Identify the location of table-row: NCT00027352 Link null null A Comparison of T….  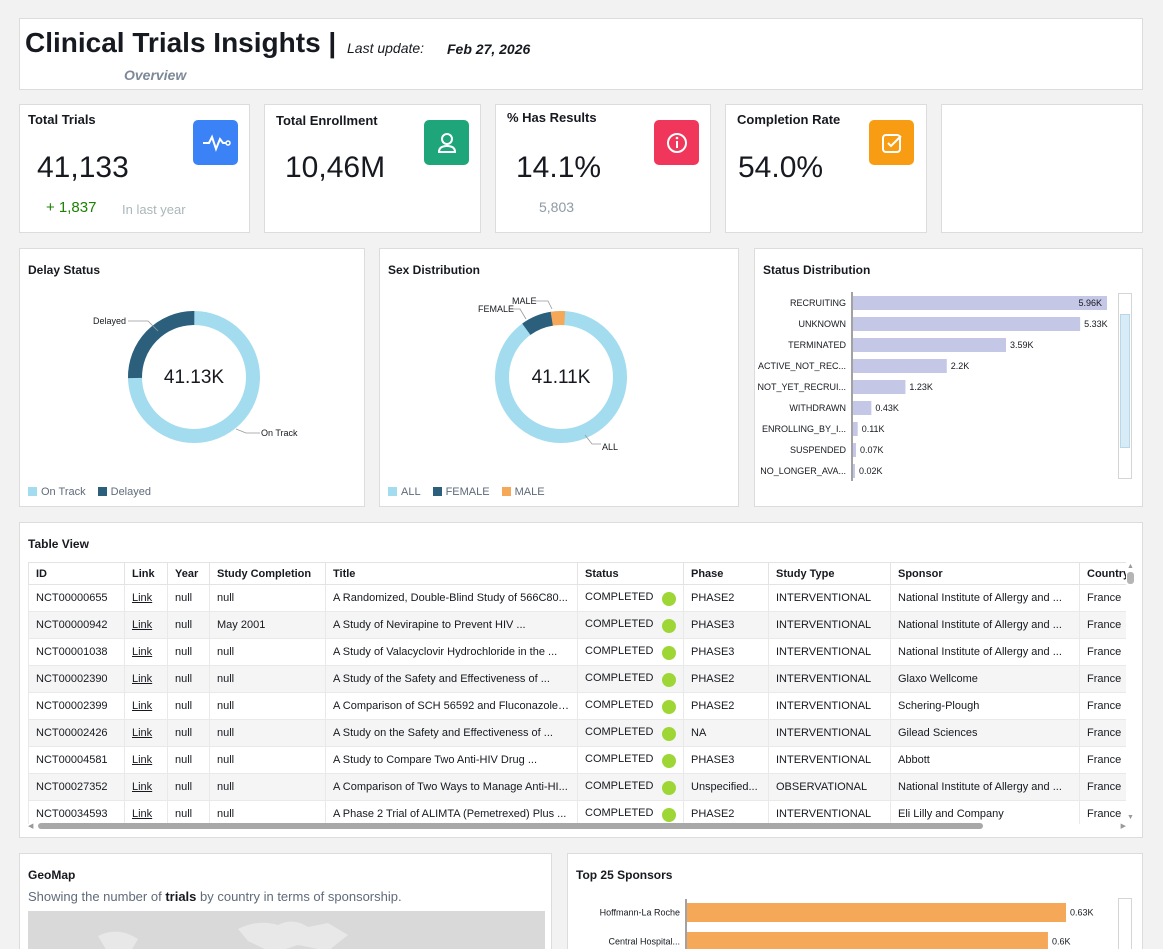
(577, 787).